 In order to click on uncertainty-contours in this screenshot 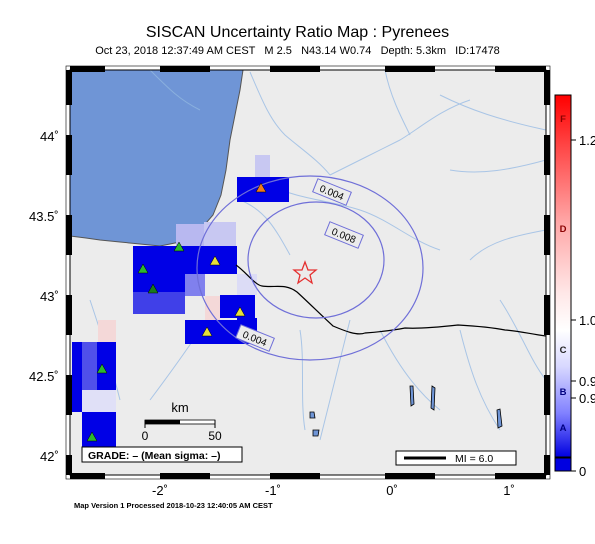, I will do `click(310, 268)`.